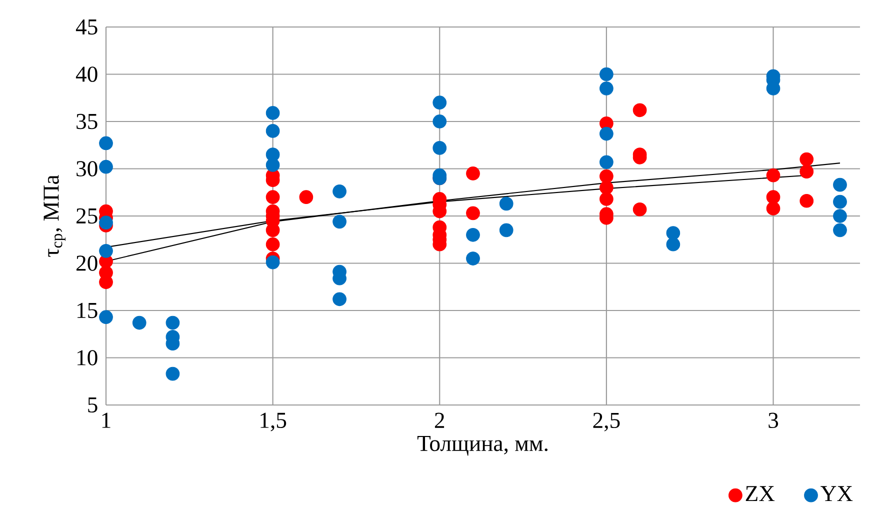  Describe the element at coordinates (773, 420) in the screenshot. I see `x-tick-label: 3` at that location.